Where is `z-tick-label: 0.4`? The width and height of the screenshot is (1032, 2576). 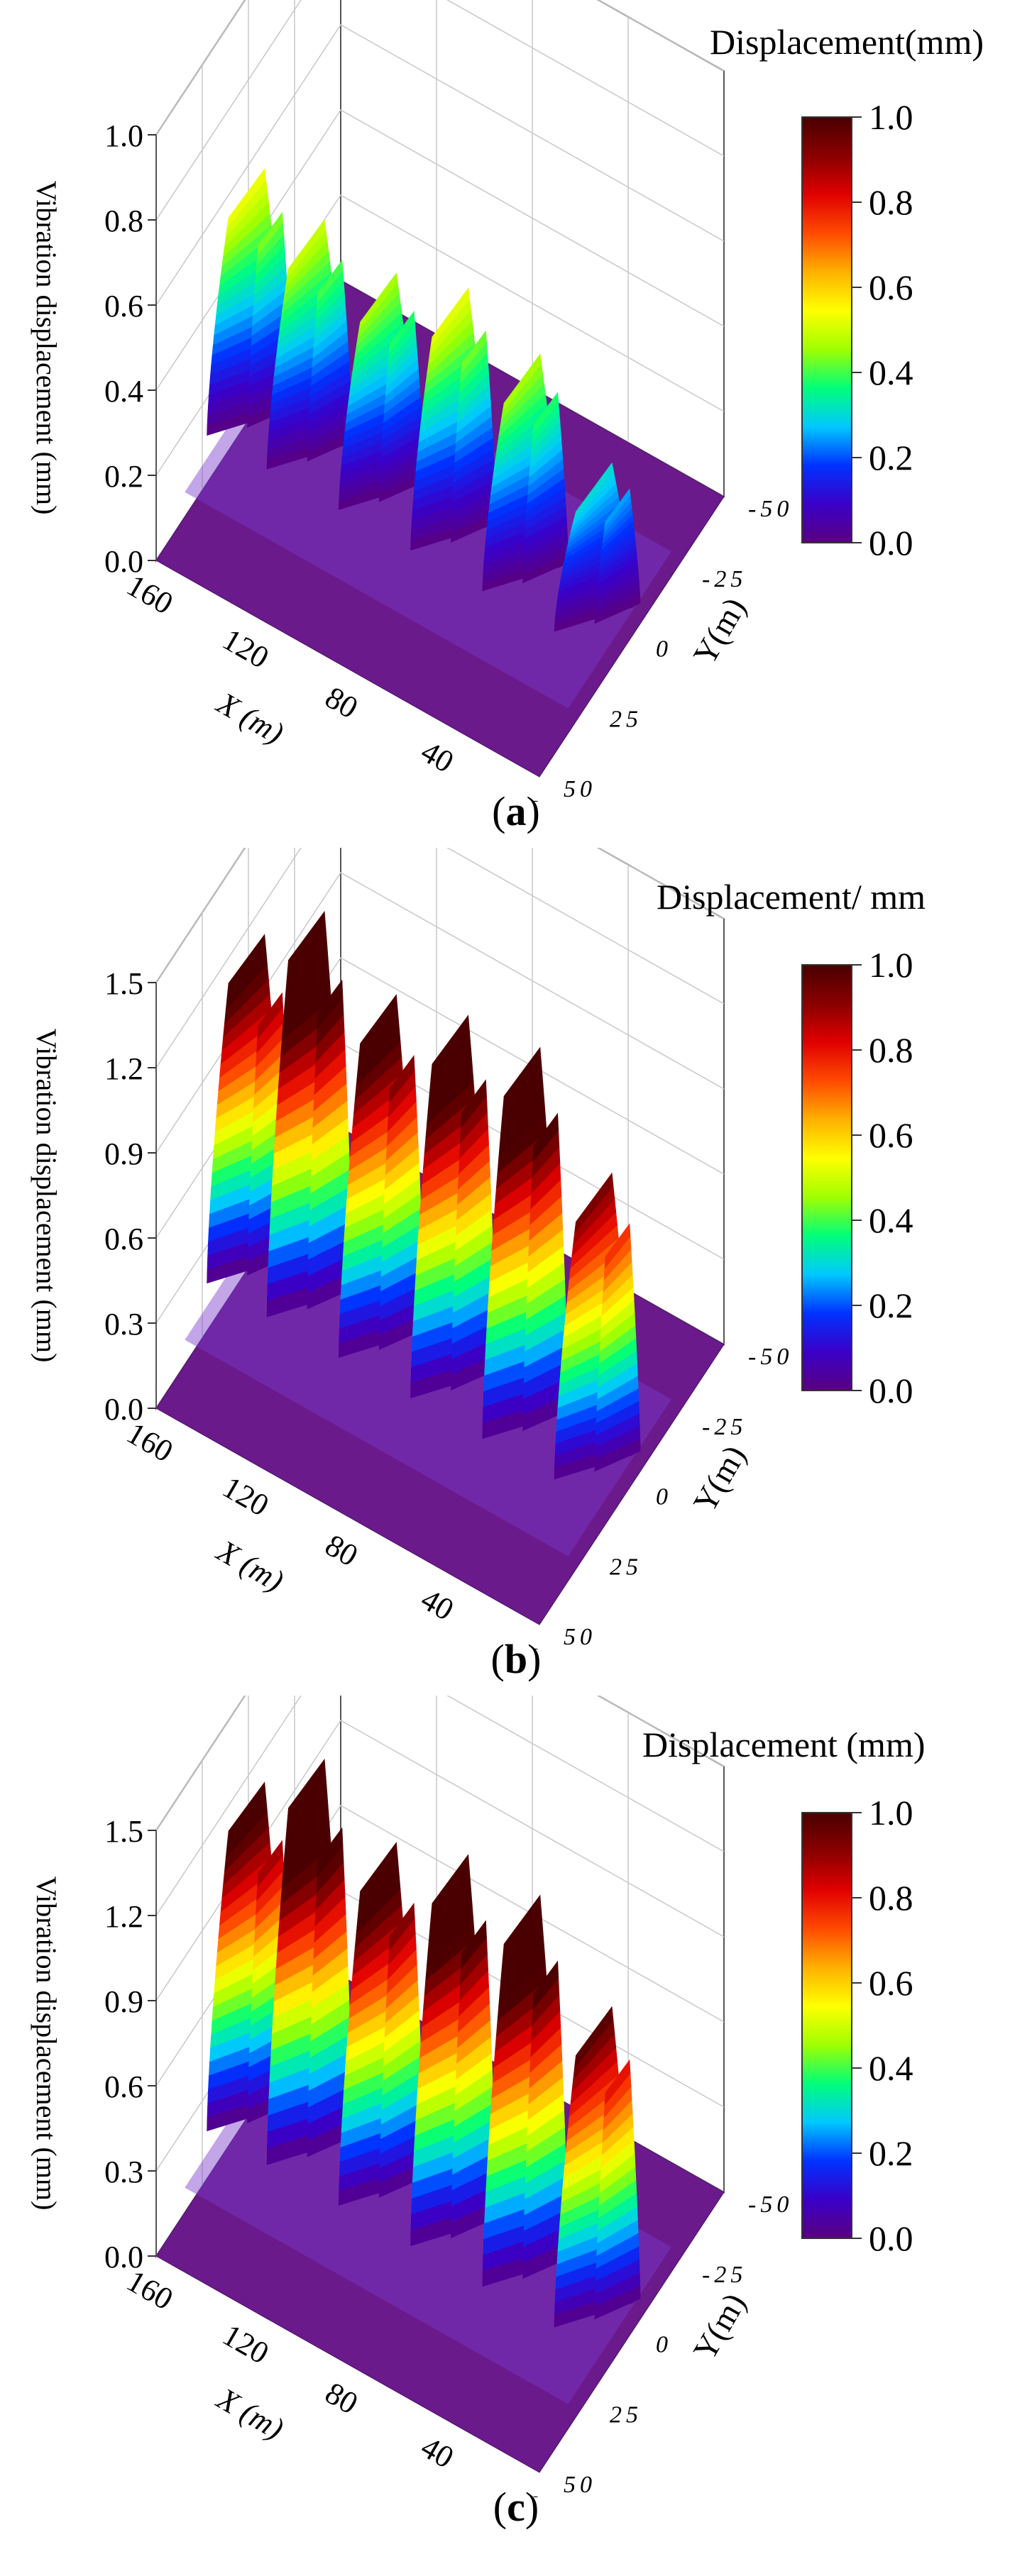
z-tick-label: 0.4 is located at coordinates (123, 391).